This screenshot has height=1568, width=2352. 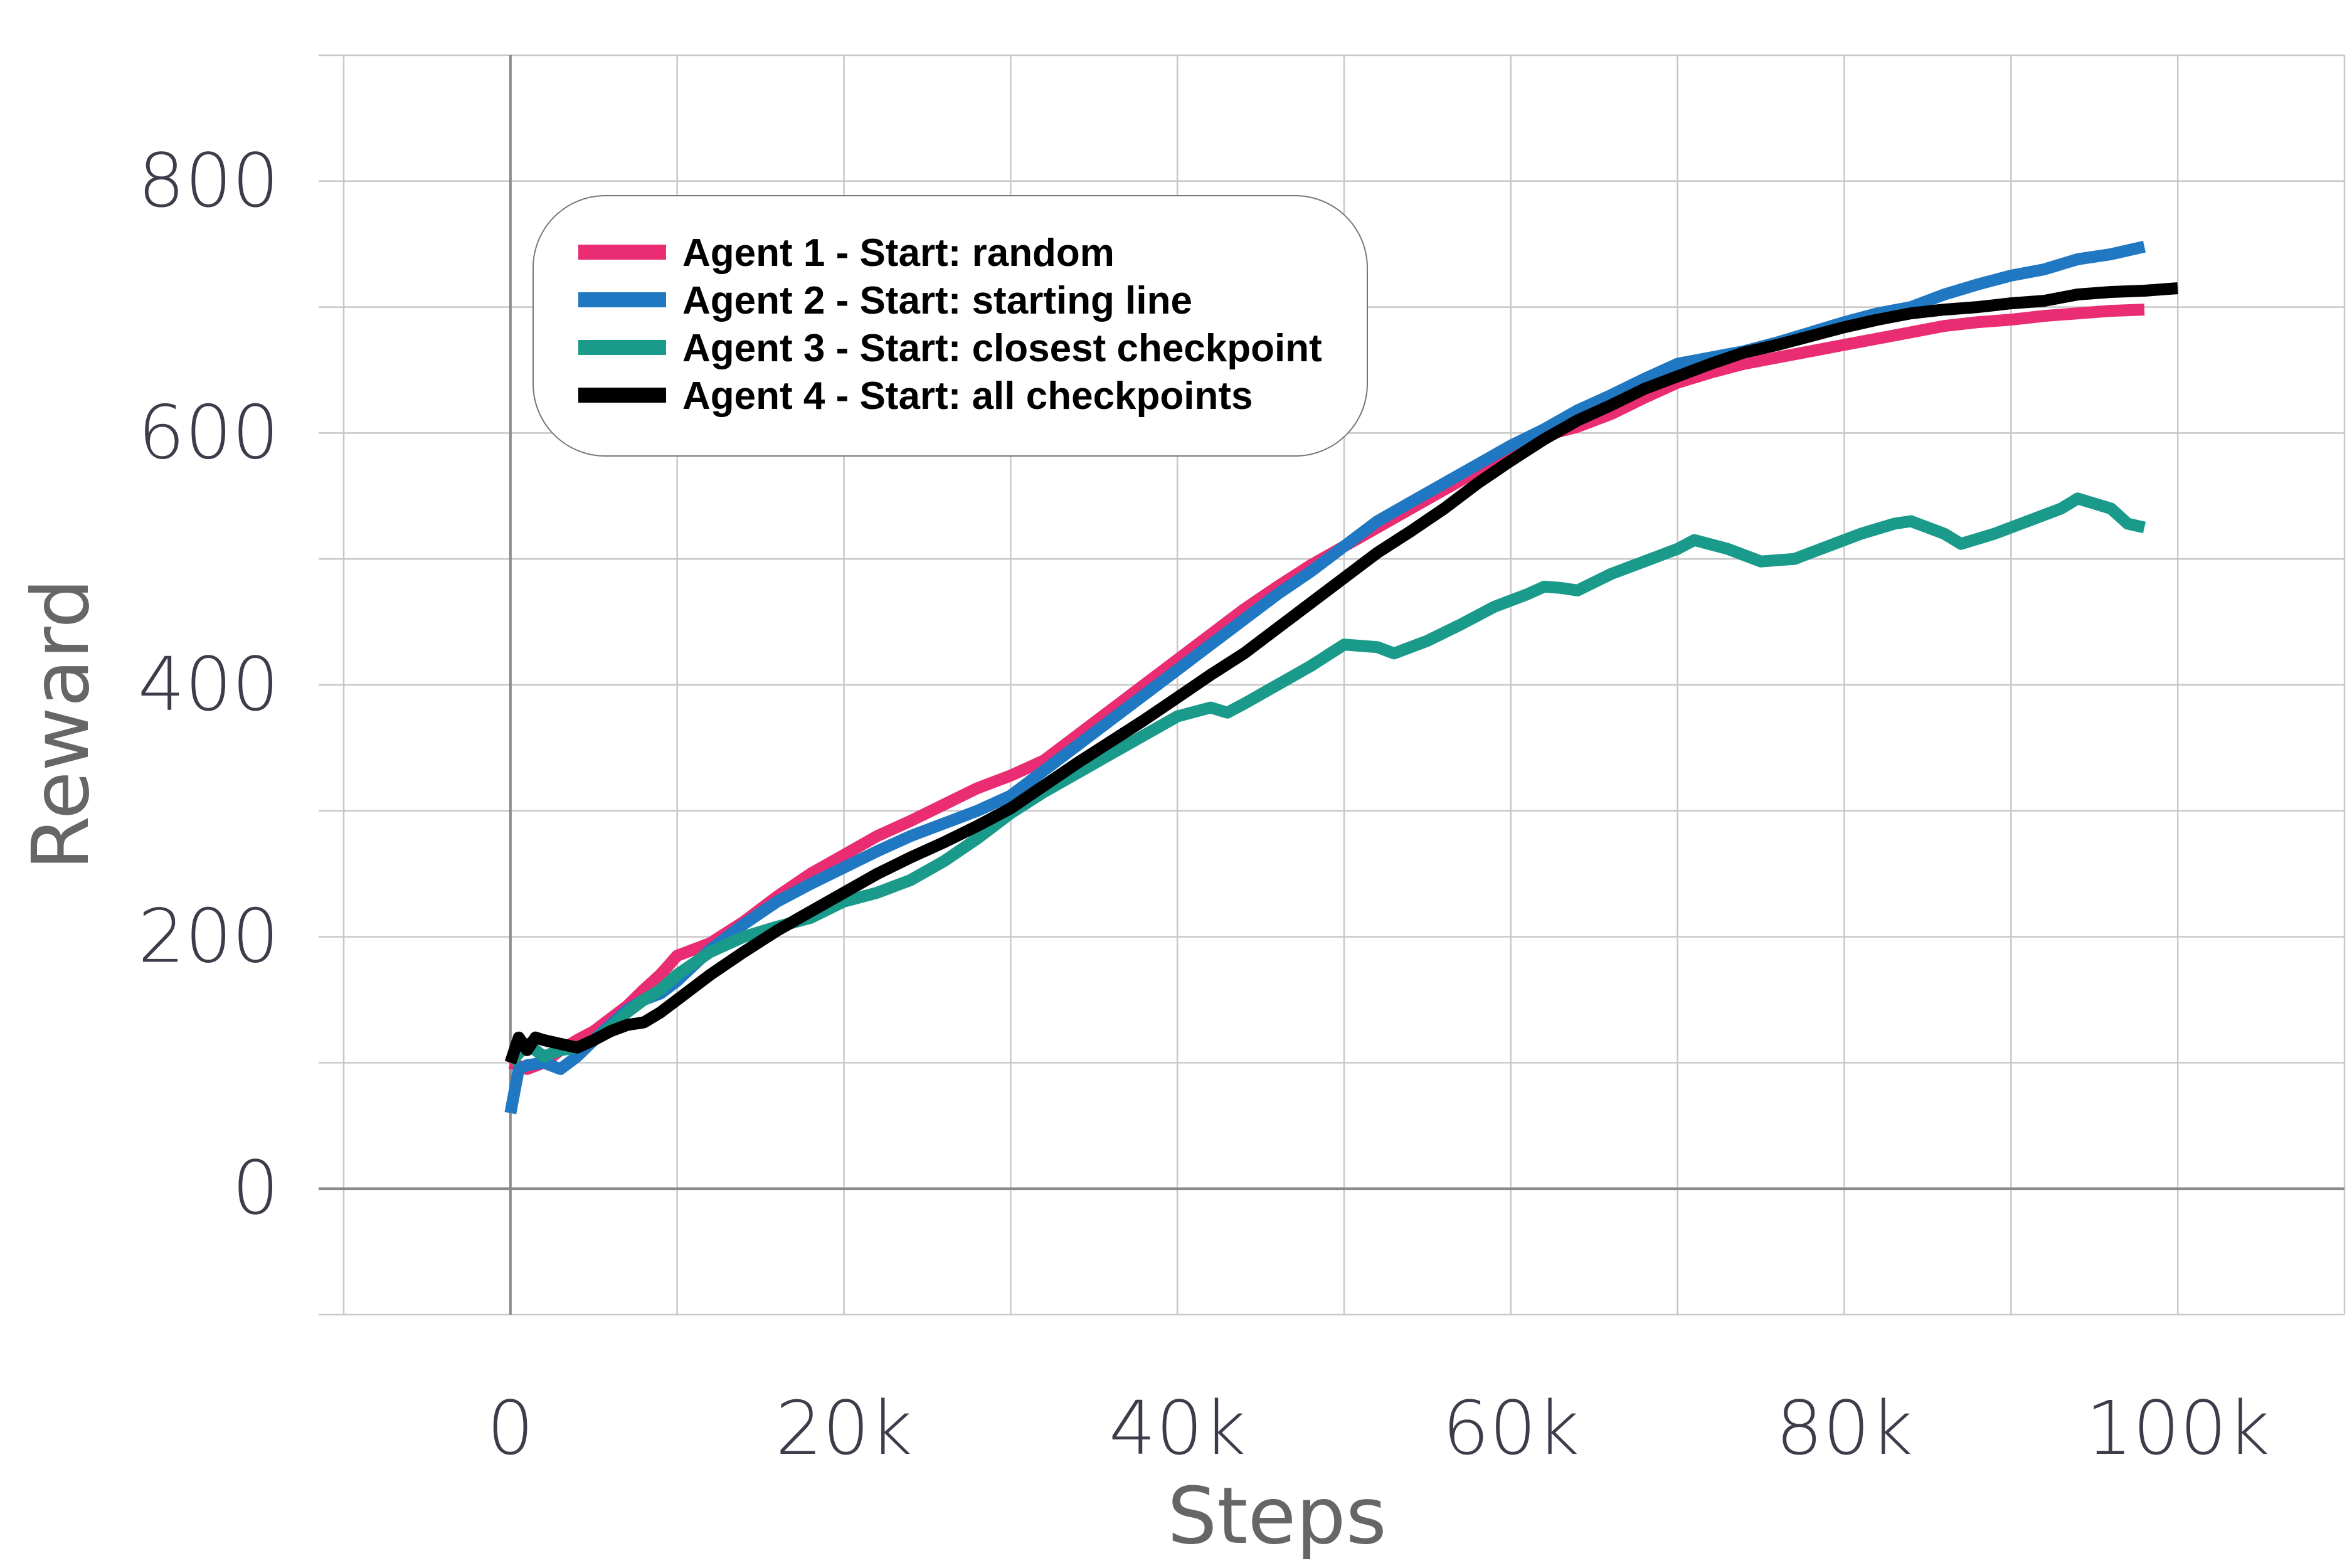 I want to click on x-tick-label: 20k, so click(x=843, y=1428).